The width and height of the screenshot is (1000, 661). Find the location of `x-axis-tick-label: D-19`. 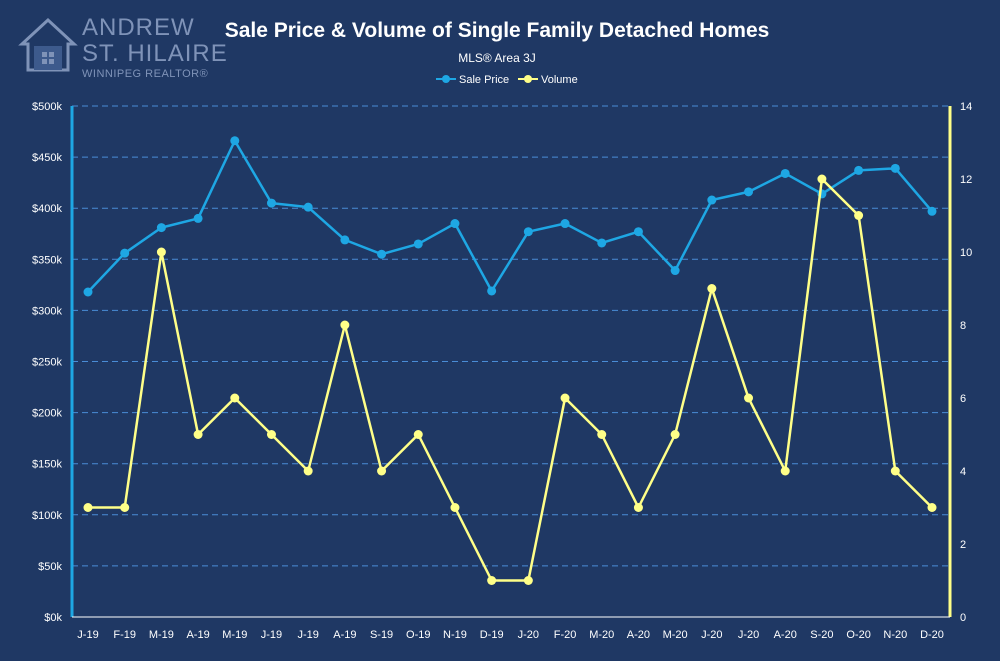

x-axis-tick-label: D-19 is located at coordinates (492, 635).